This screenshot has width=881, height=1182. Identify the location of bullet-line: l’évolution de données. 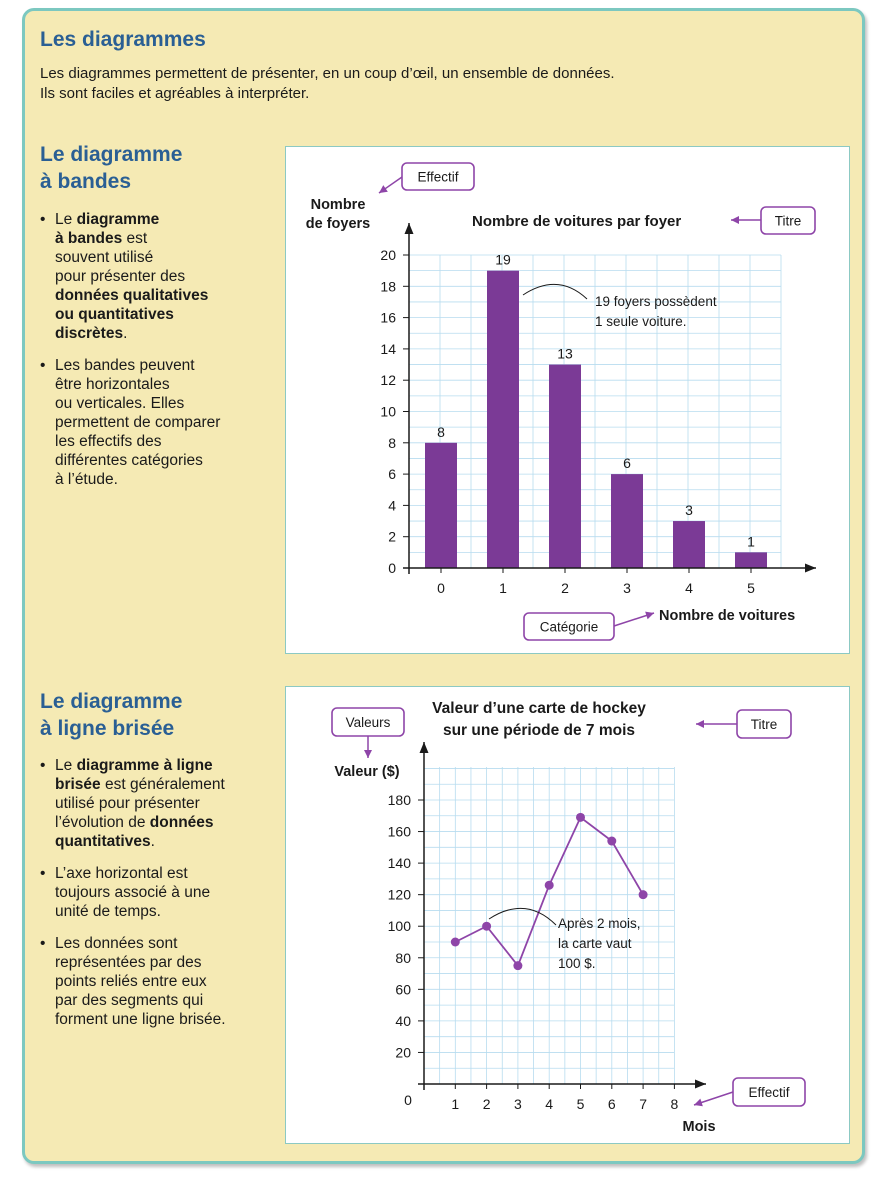
(140, 822).